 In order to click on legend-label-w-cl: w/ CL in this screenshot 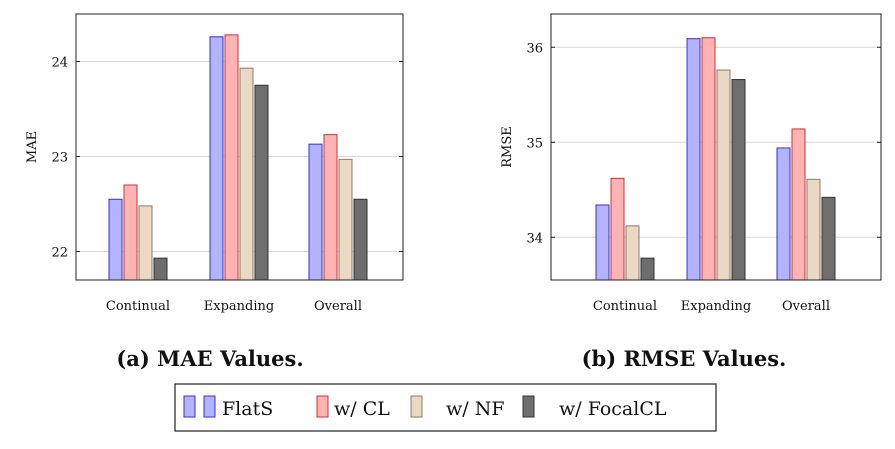, I will do `click(362, 409)`.